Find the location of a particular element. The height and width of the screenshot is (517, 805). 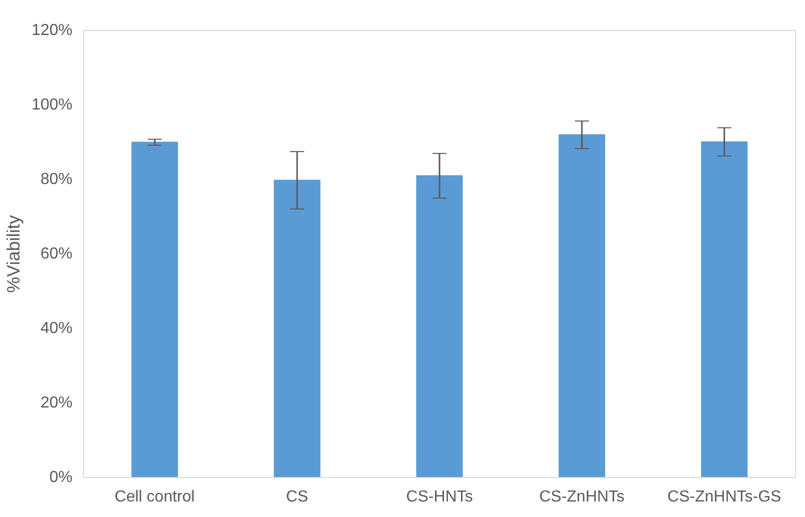

x-tick-label: CS-ZnHNTs is located at coordinates (582, 497).